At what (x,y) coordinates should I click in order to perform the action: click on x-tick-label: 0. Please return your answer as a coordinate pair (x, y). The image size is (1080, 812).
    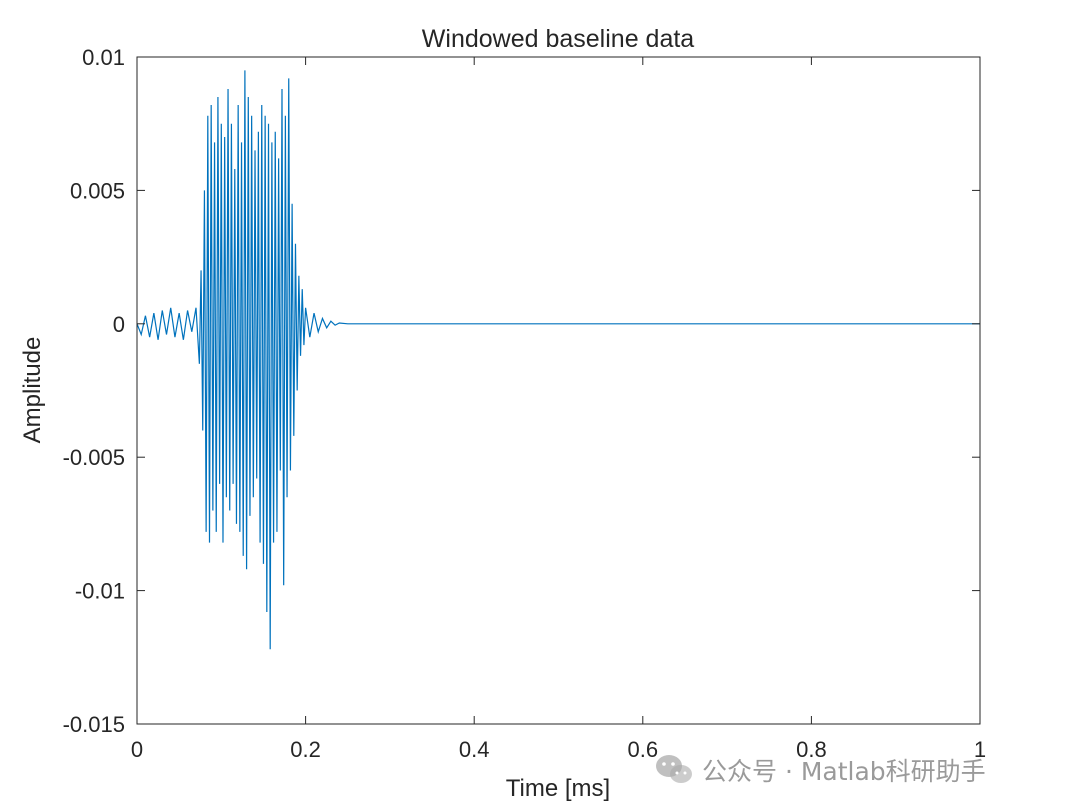
    Looking at the image, I should click on (137, 749).